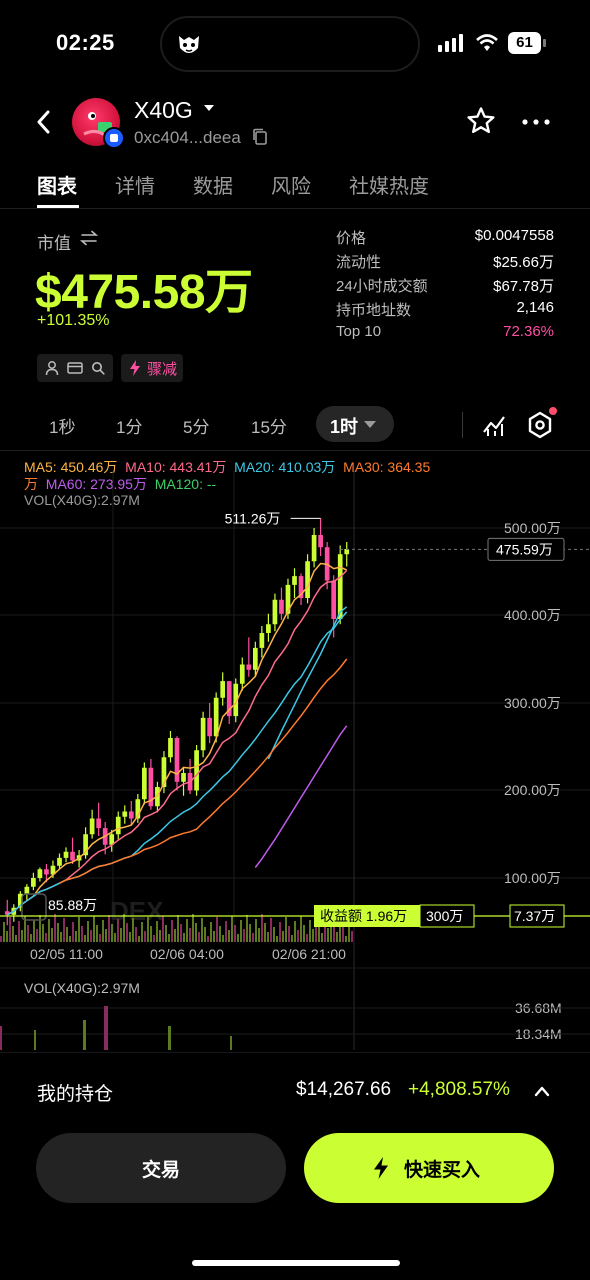 This screenshot has width=590, height=1280. Describe the element at coordinates (72, 905) in the screenshot. I see `low-price-label: 85.88万` at that location.